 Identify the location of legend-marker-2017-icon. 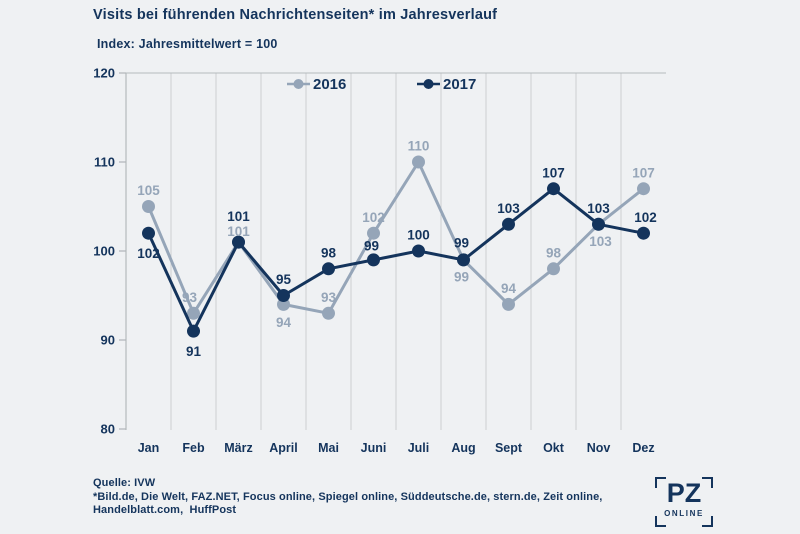
(428, 84).